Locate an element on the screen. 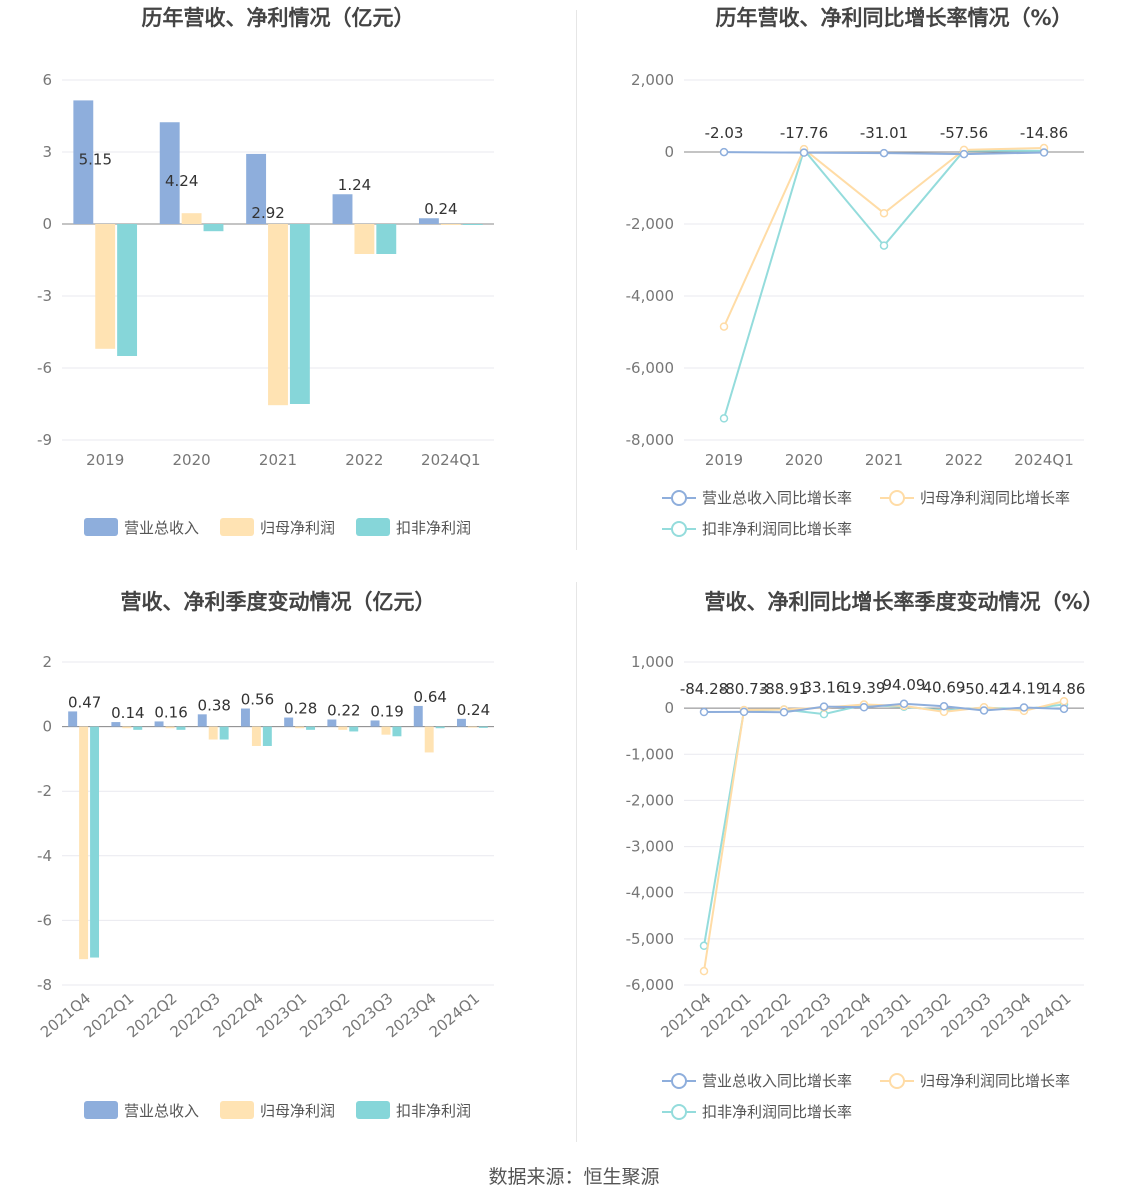 This screenshot has height=1202, width=1148. data-label: 14.86 is located at coordinates (1064, 689).